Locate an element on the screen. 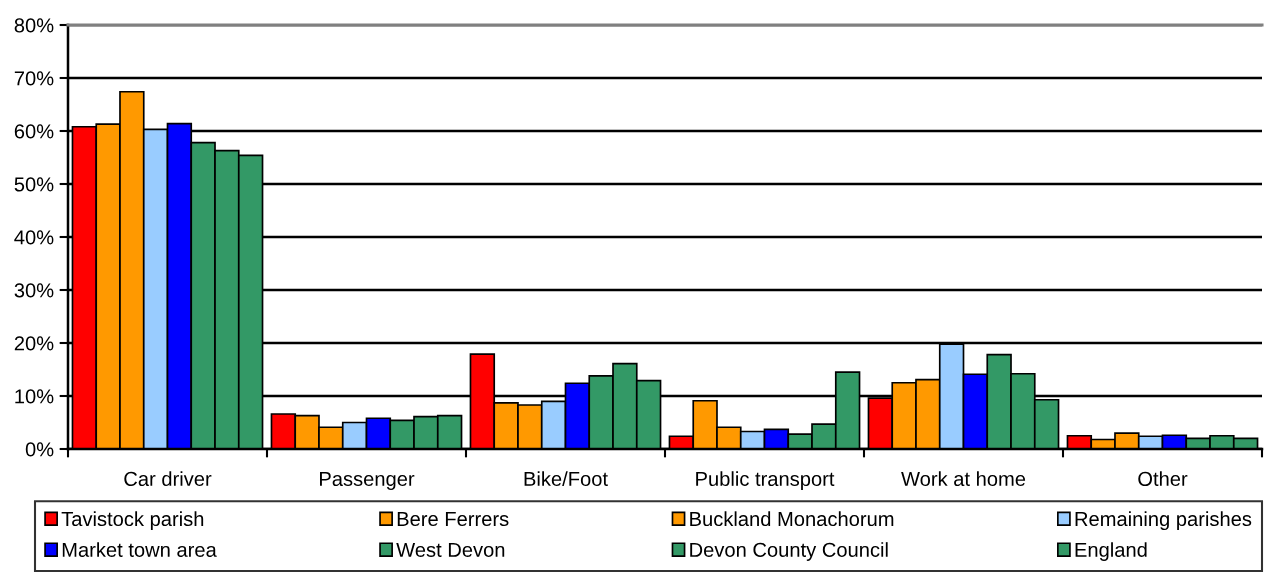 This screenshot has width=1266, height=574. y-tick-label: 50% is located at coordinates (34, 184).